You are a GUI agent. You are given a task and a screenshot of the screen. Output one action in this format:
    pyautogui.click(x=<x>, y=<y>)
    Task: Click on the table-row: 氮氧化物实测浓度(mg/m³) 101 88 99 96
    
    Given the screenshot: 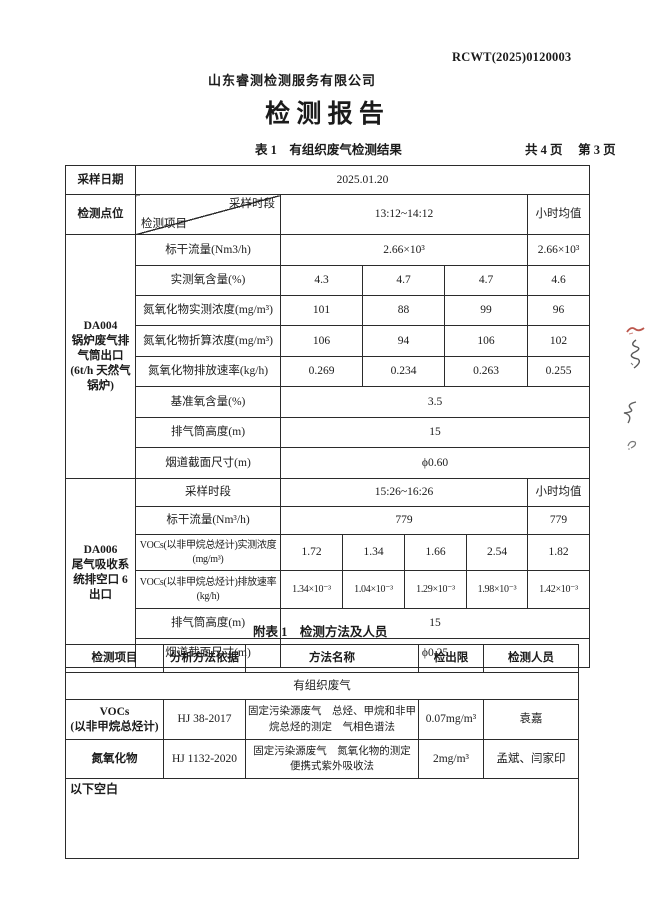 What is the action you would take?
    pyautogui.click(x=328, y=310)
    